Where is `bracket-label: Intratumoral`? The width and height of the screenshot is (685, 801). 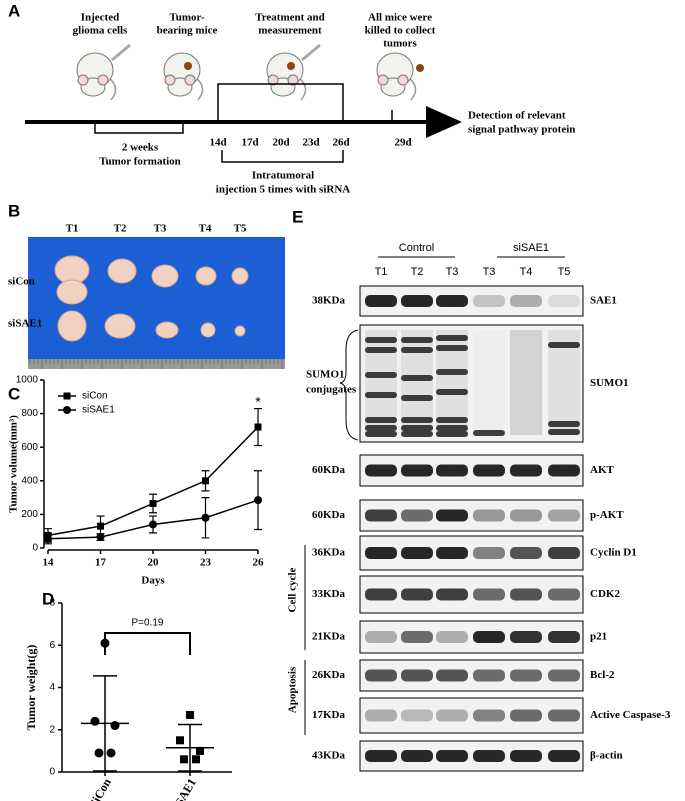 bracket-label: Intratumoral is located at coordinates (283, 176).